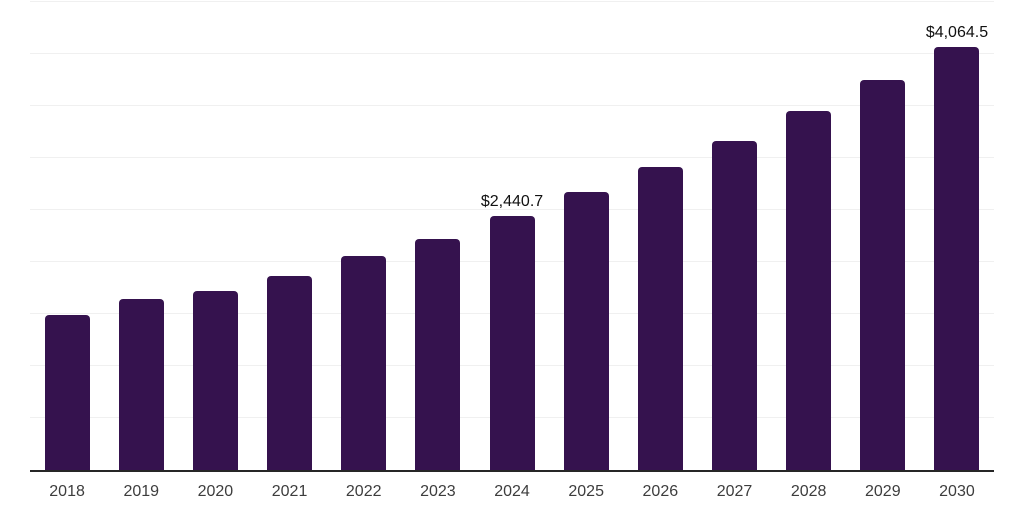  I want to click on bar-value-label-2030: $4,064.5, so click(957, 33).